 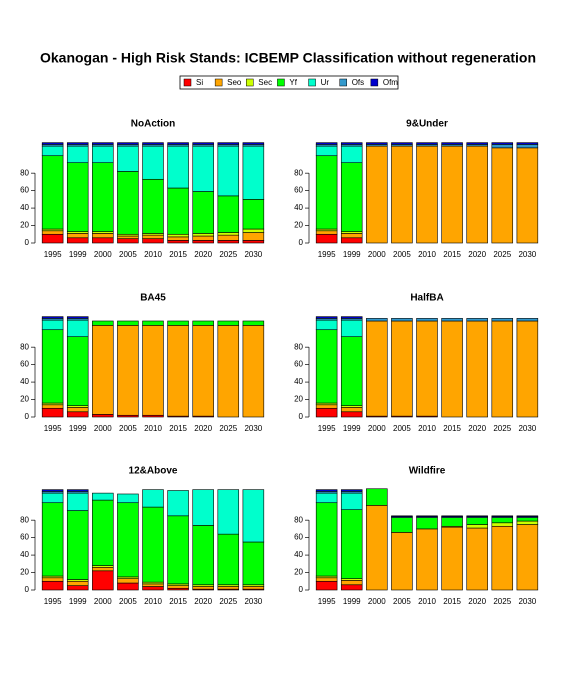 I want to click on x-tick-label: 2000, so click(x=103, y=254).